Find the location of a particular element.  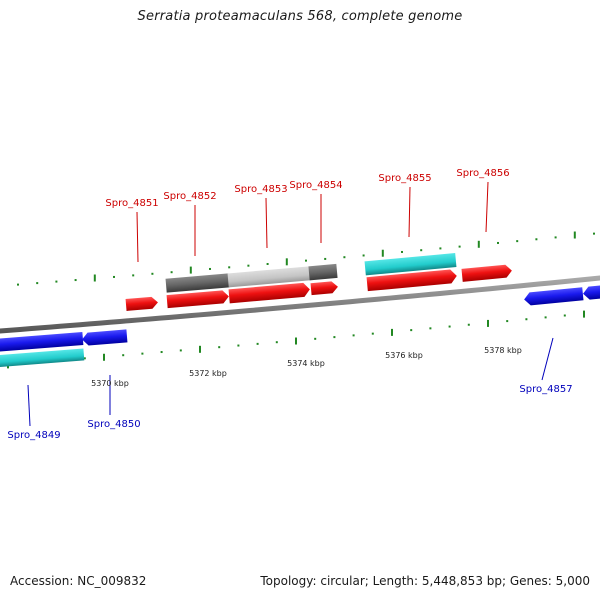

scale-label-5374: 5374 kbp is located at coordinates (306, 363).